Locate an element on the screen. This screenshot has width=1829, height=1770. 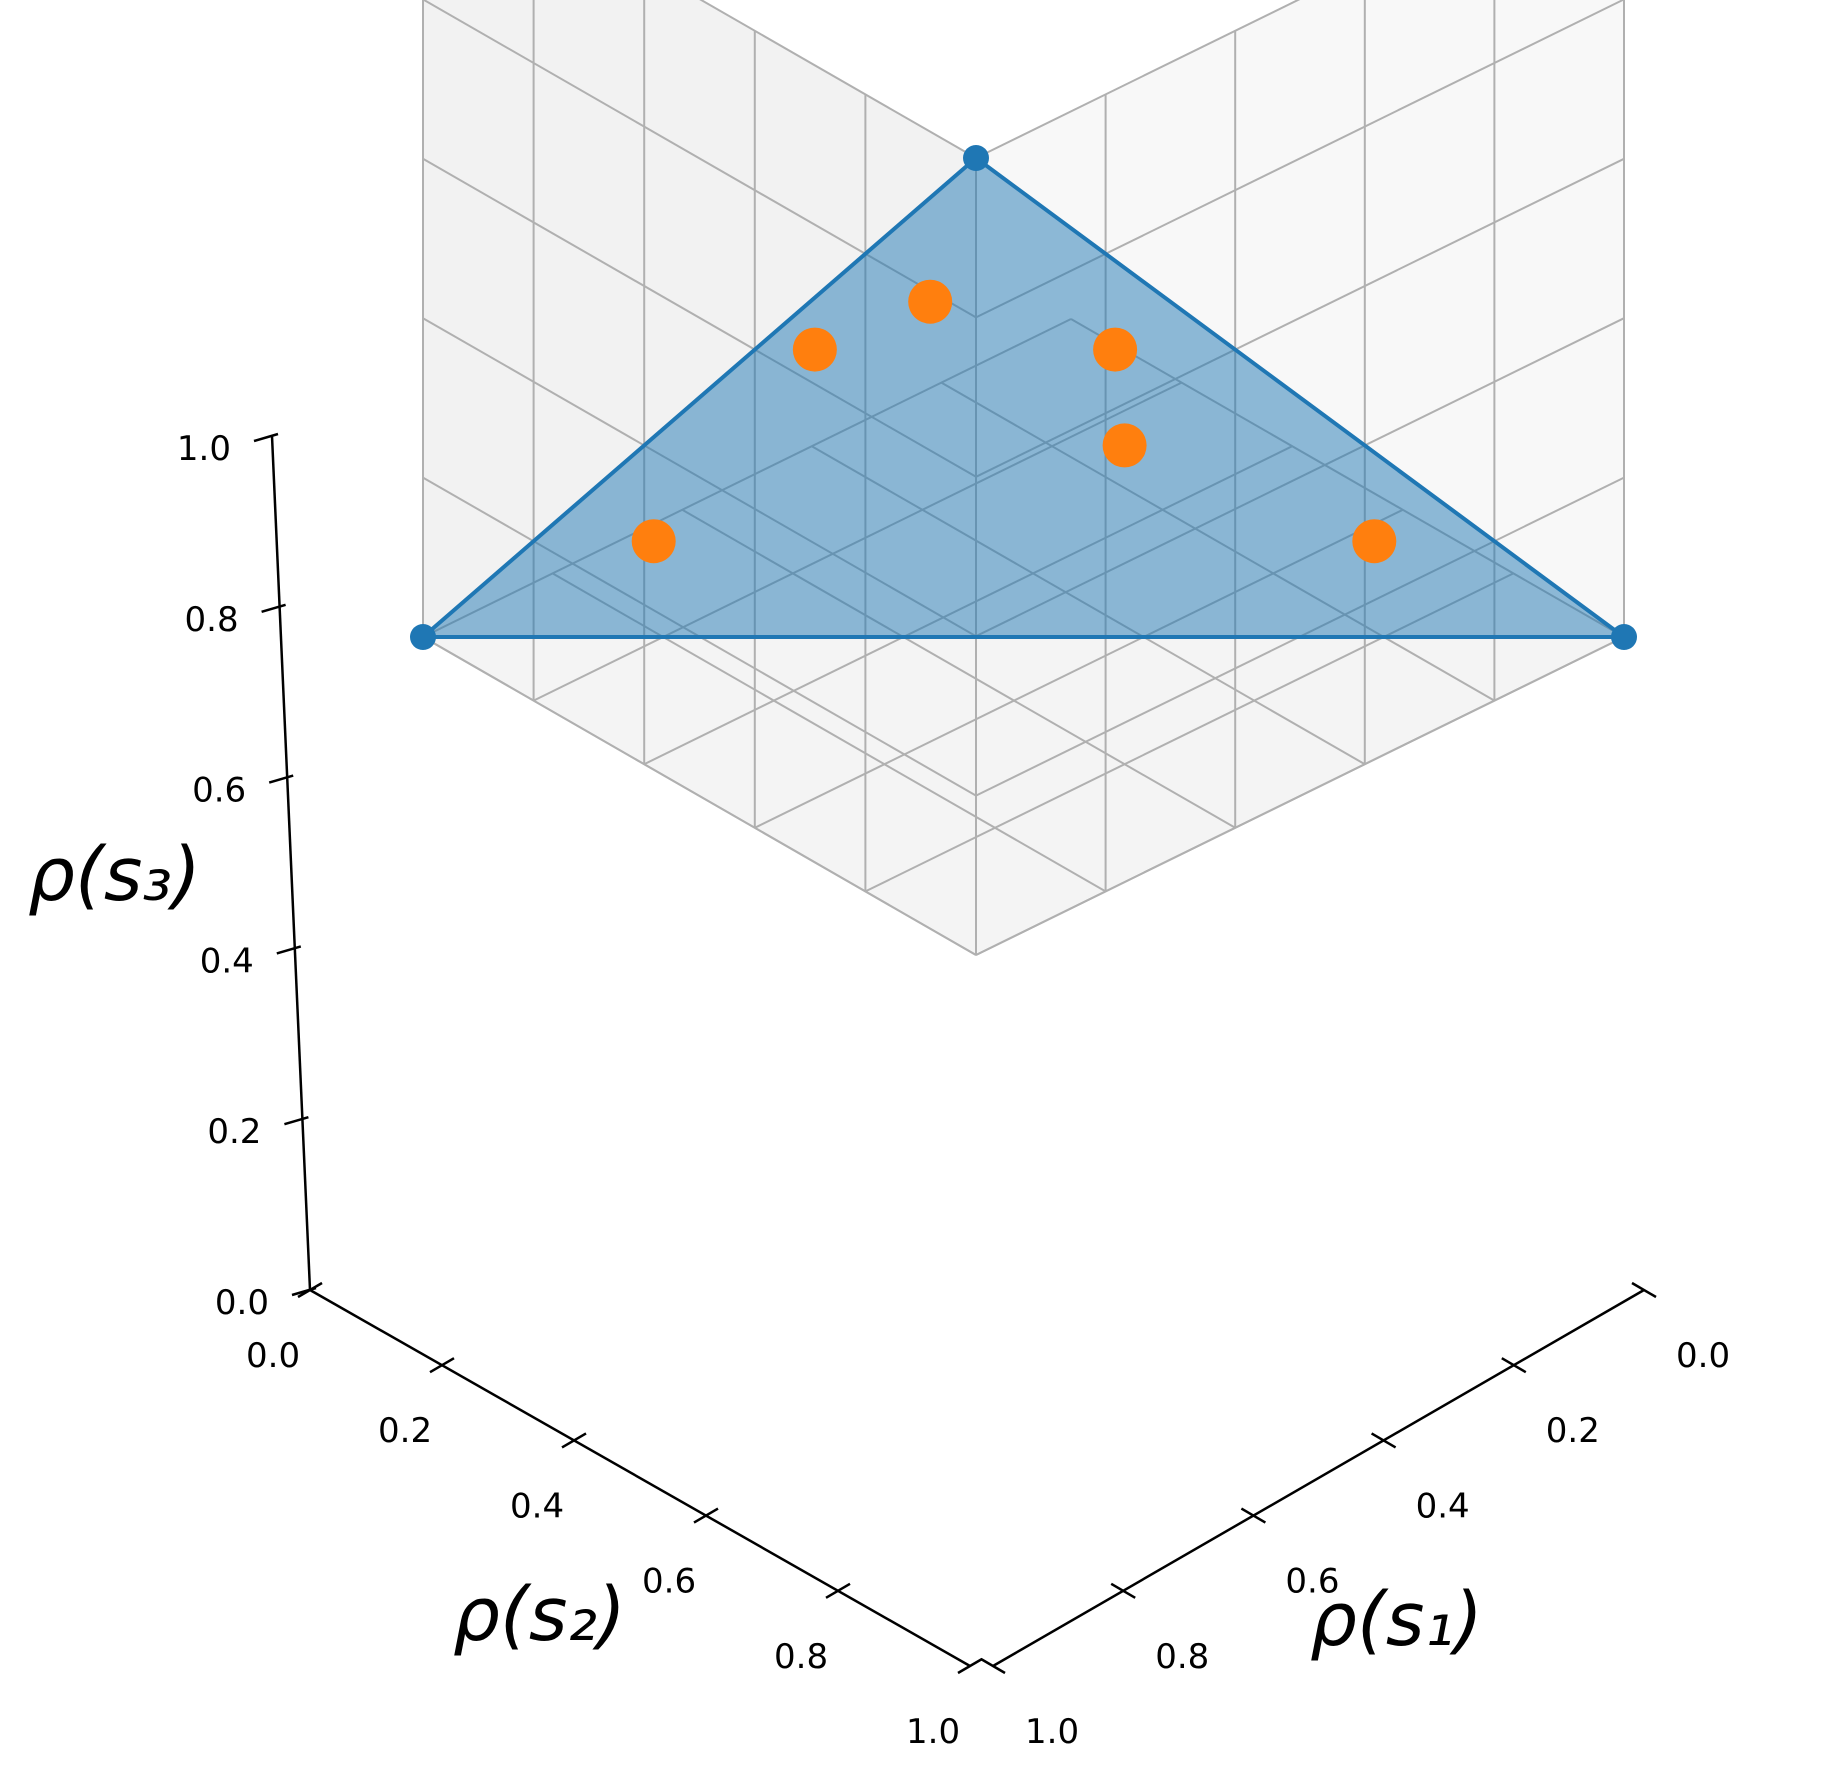
z-axis-tick-label: 0.6 is located at coordinates (219, 791).